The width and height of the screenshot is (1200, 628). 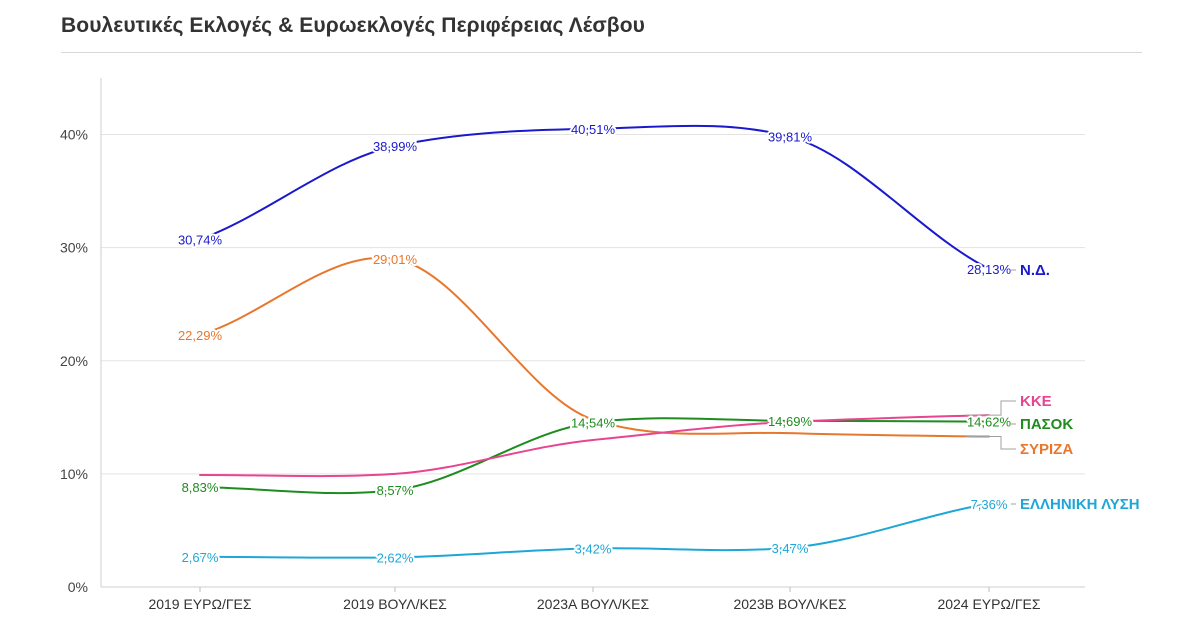 I want to click on data-label-halo: 28,13%, so click(x=989, y=269).